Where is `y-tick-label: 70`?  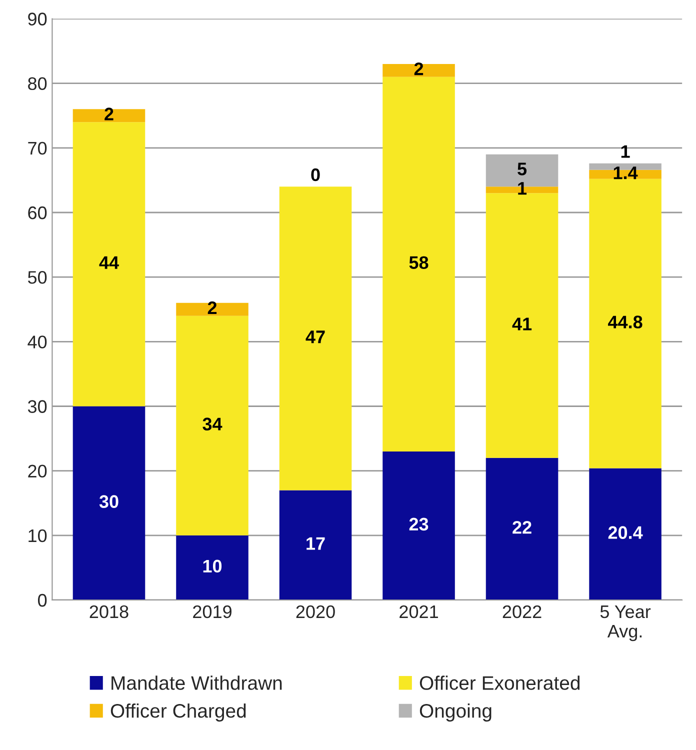 y-tick-label: 70 is located at coordinates (37, 148).